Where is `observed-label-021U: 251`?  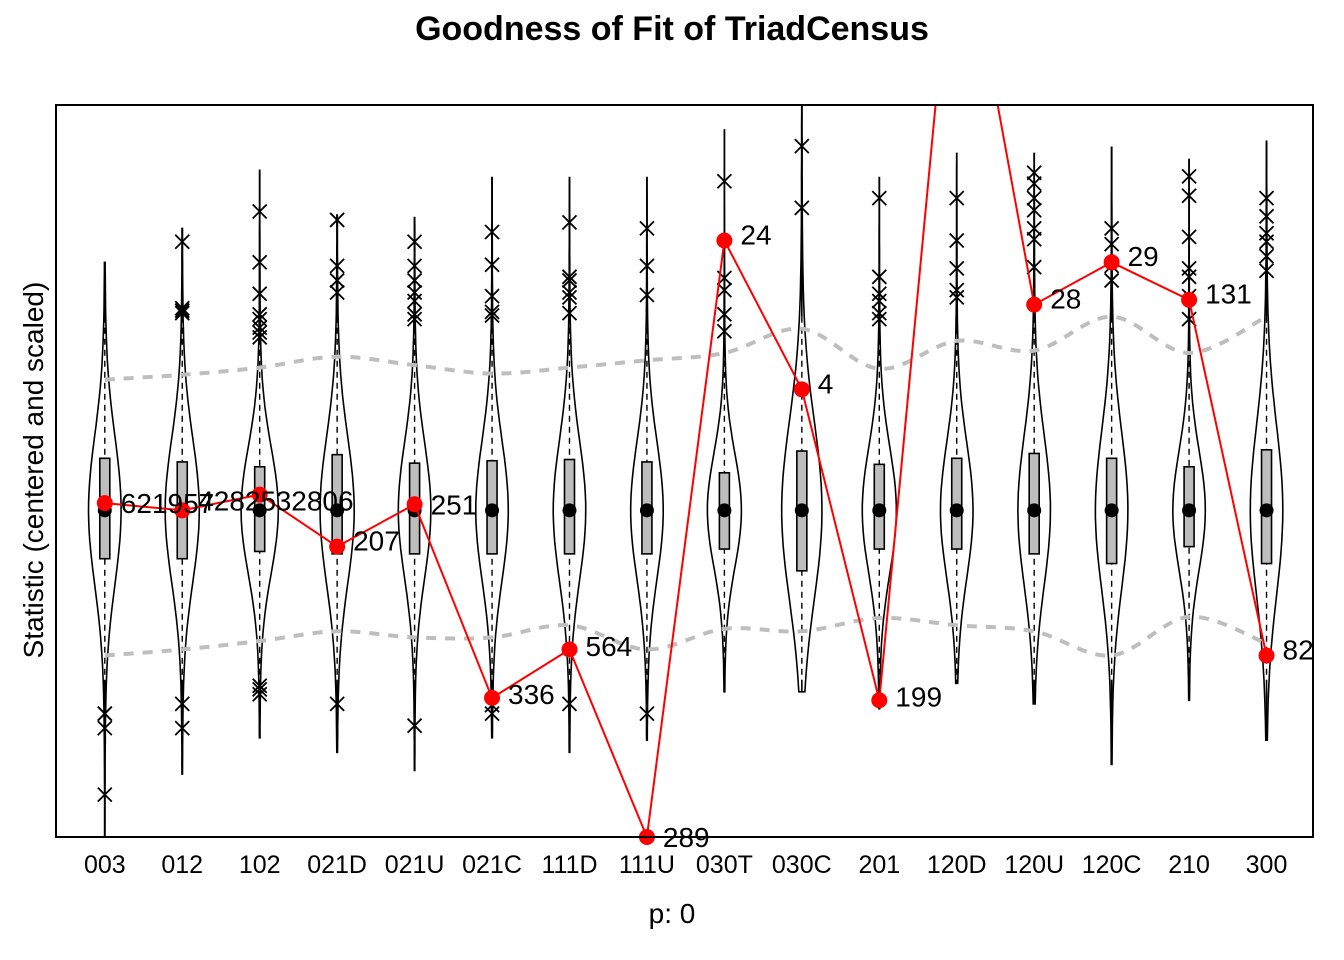
observed-label-021U: 251 is located at coordinates (454, 504).